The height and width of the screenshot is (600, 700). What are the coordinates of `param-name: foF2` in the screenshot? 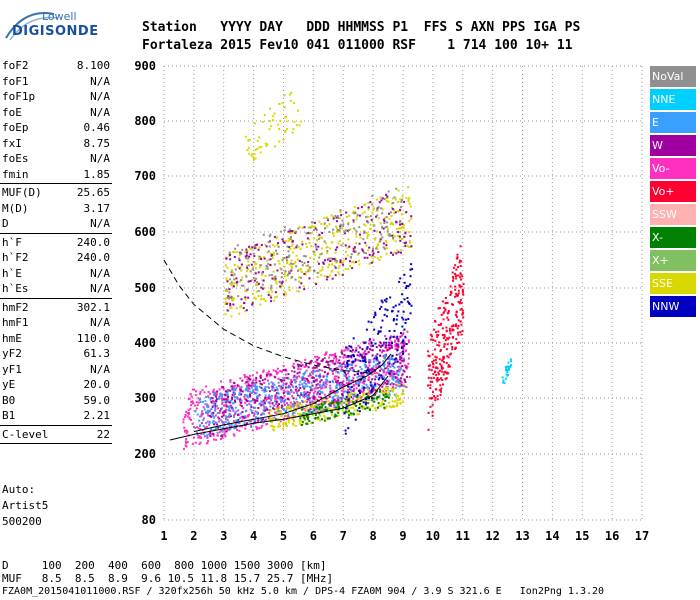 It's located at (15, 65).